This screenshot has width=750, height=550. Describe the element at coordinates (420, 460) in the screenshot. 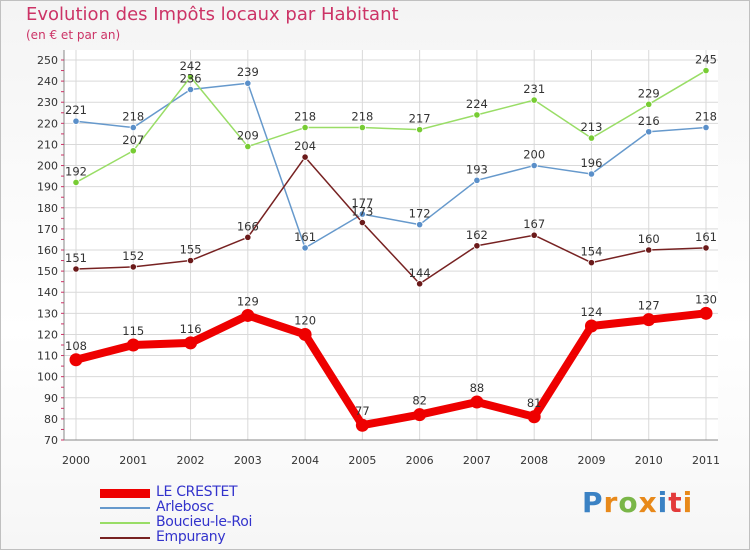

I see `x-tick-label: 2006` at that location.